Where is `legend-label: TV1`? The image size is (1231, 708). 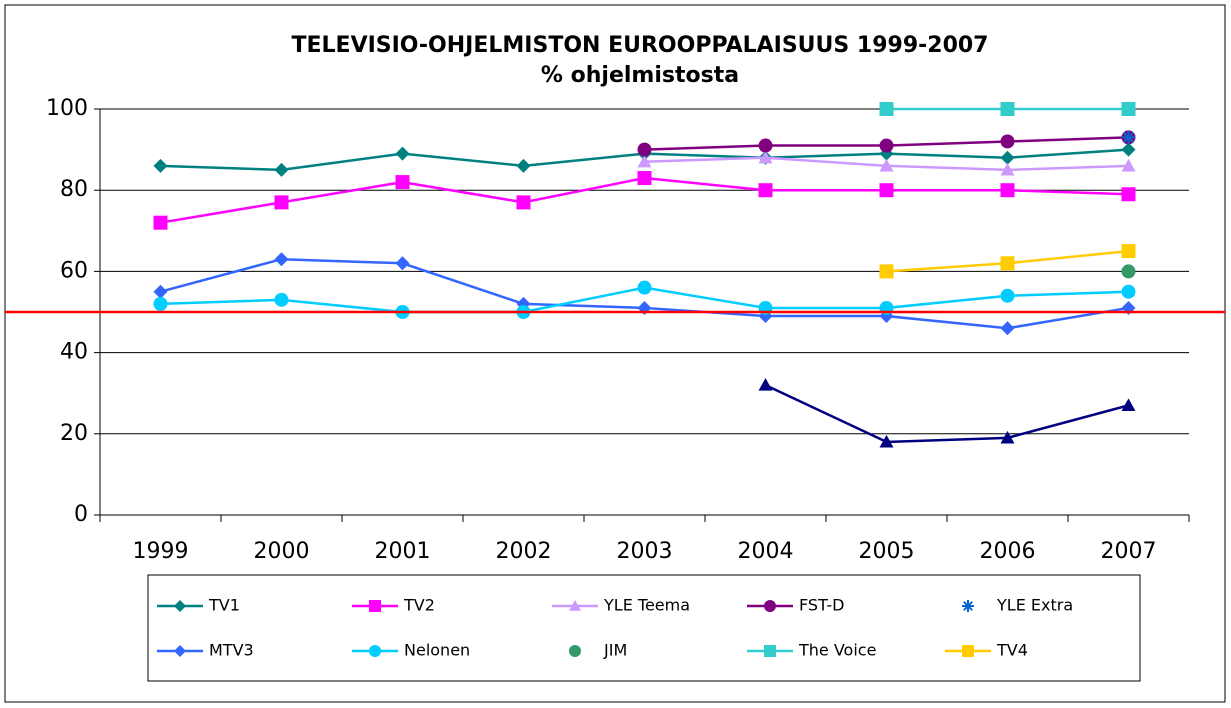
legend-label: TV1 is located at coordinates (224, 605).